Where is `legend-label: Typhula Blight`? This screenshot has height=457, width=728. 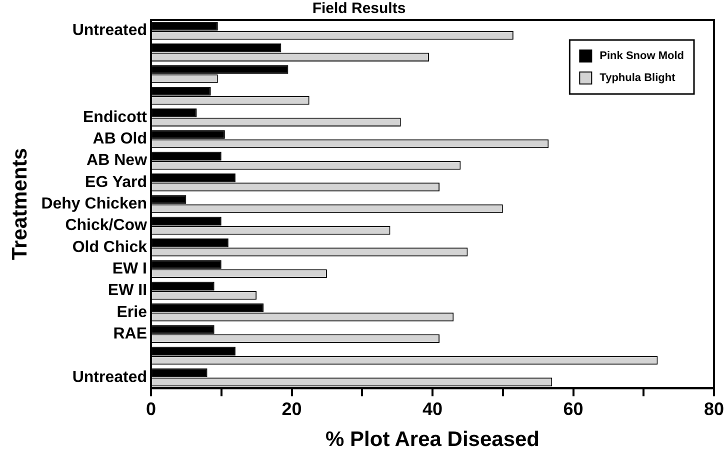
legend-label: Typhula Blight is located at coordinates (638, 78).